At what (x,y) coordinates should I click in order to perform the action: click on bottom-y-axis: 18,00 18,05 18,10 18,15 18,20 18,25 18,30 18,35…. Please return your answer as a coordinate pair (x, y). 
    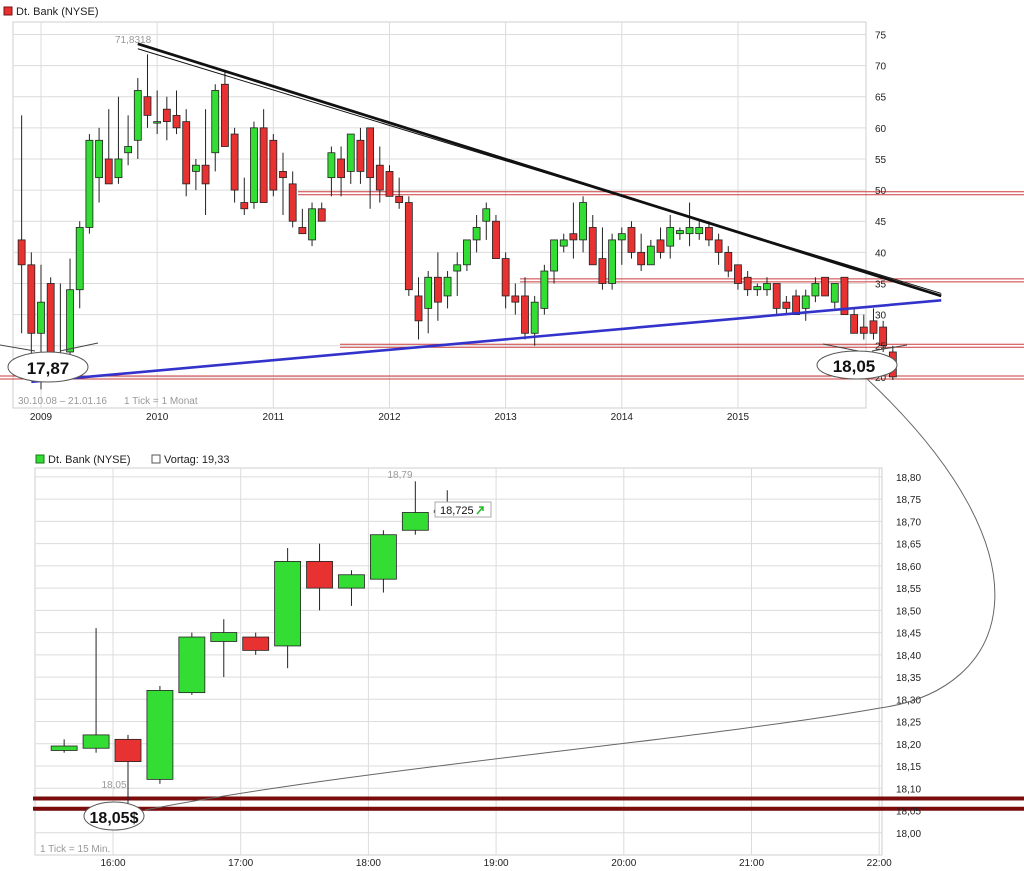
    Looking at the image, I should click on (908, 656).